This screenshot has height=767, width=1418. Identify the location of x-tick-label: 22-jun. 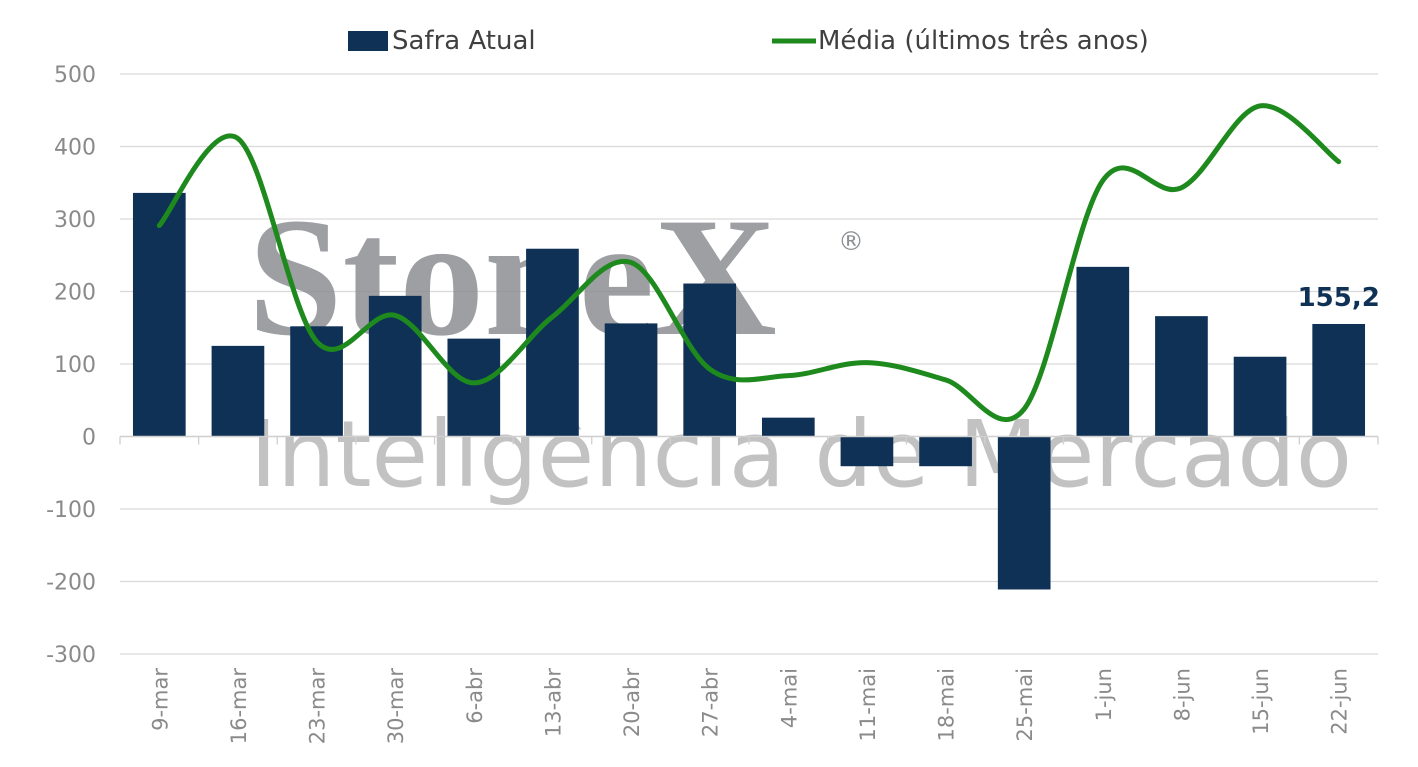
(1340, 701).